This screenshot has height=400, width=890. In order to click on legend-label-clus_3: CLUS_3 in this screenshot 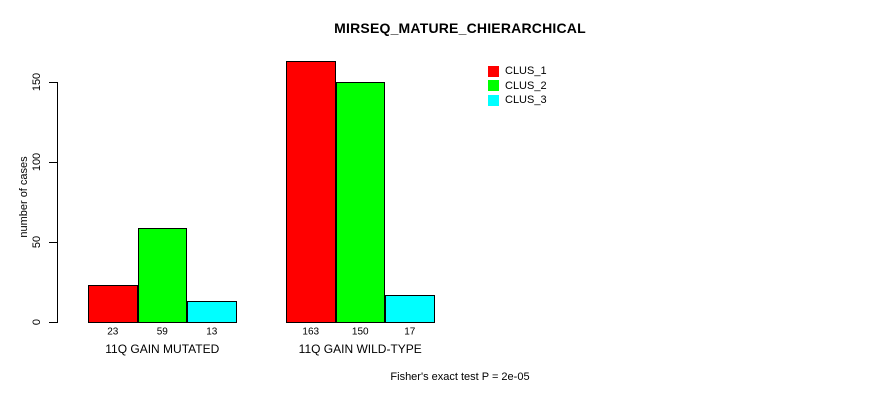, I will do `click(526, 100)`.